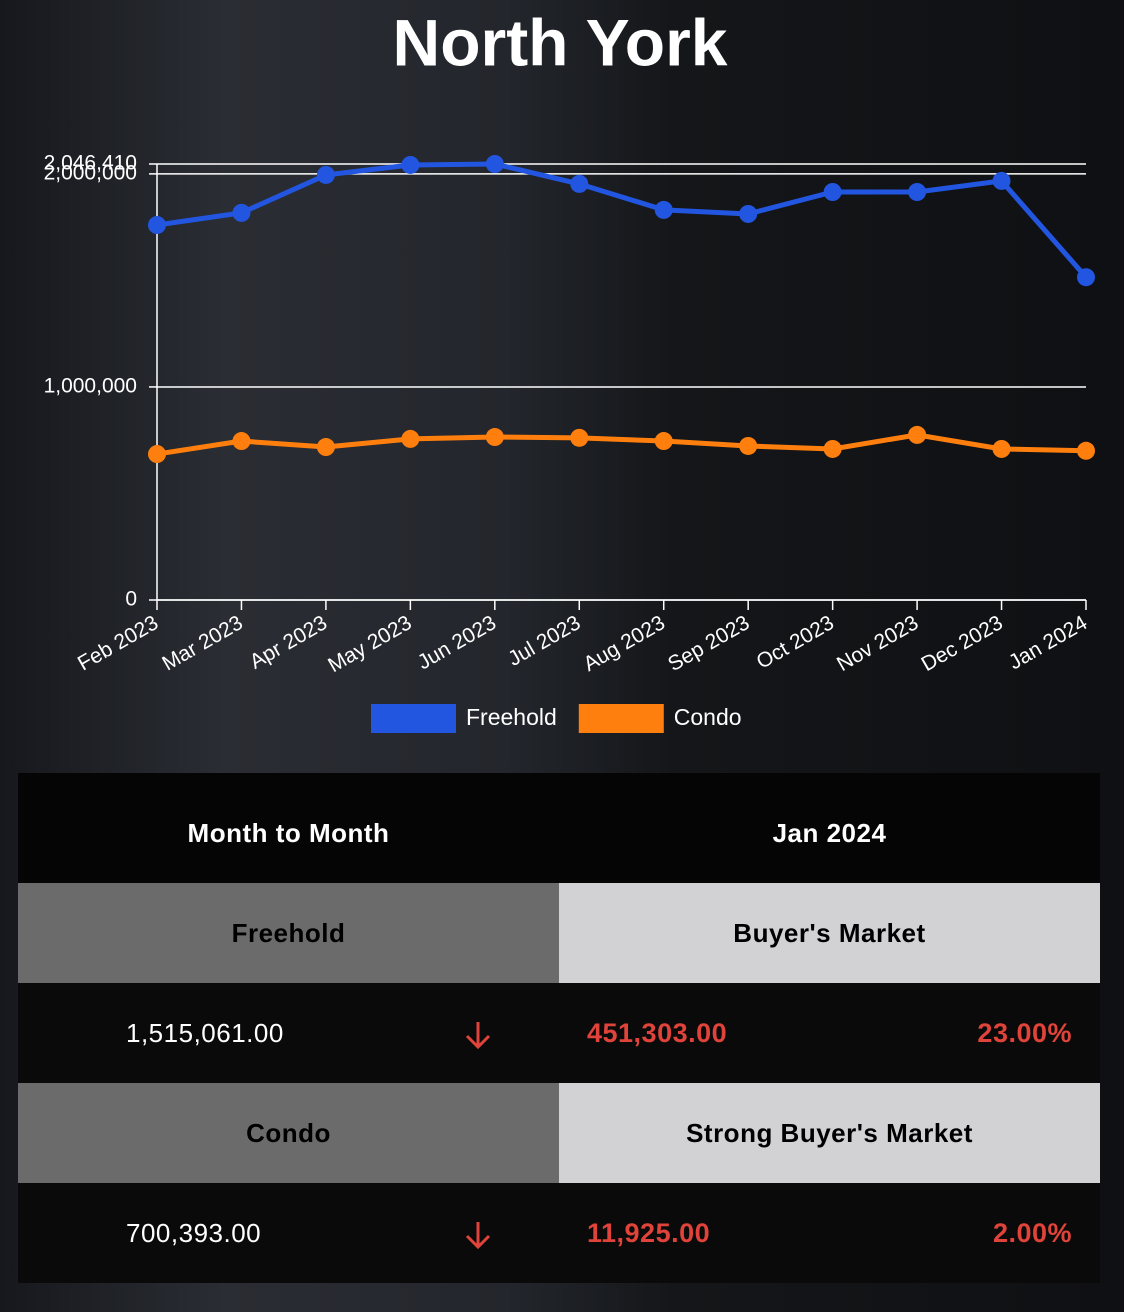 This screenshot has width=1124, height=1312. I want to click on y-tick-label: 2,046,410, so click(90, 163).